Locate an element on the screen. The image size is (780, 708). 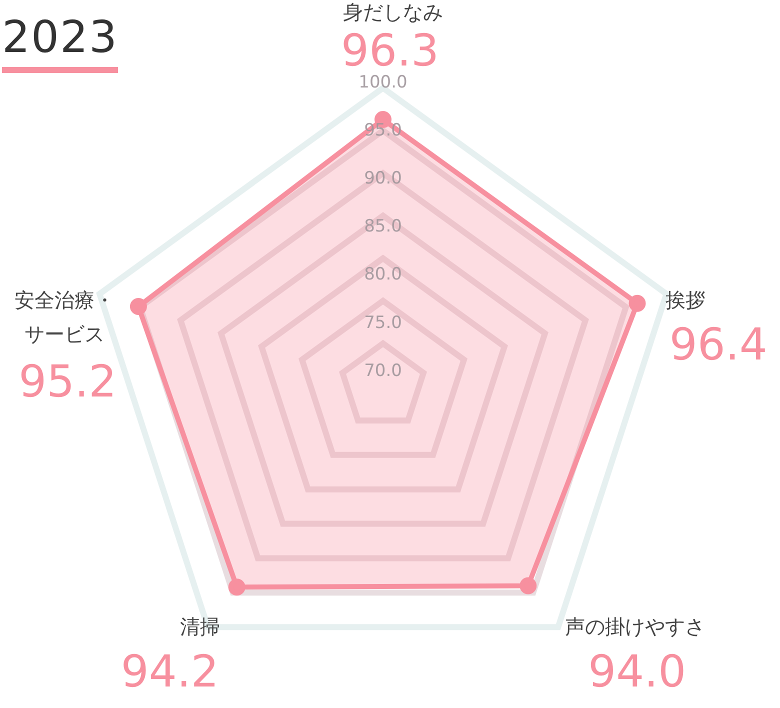
data-label: 96.4 is located at coordinates (718, 344).